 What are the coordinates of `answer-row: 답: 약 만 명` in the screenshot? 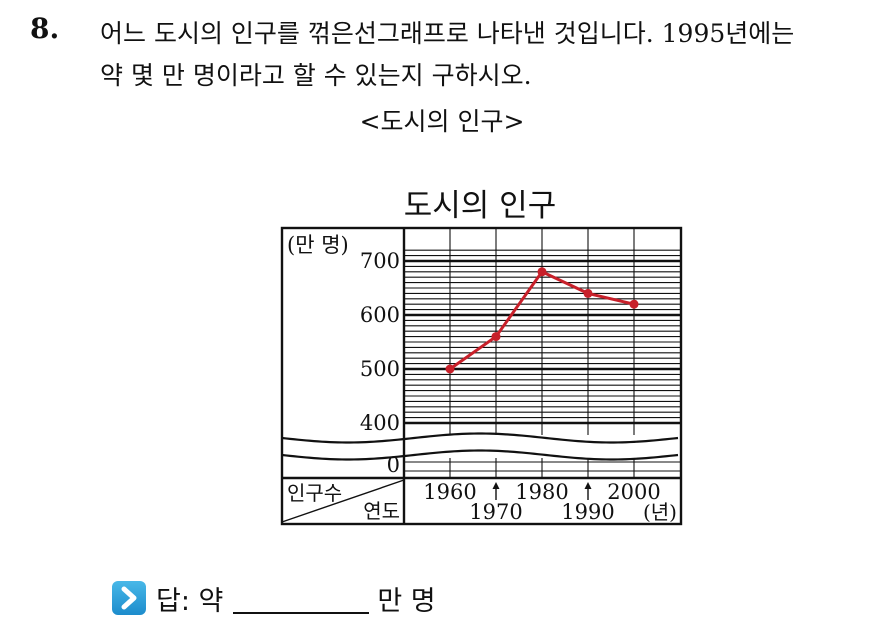 It's located at (274, 598).